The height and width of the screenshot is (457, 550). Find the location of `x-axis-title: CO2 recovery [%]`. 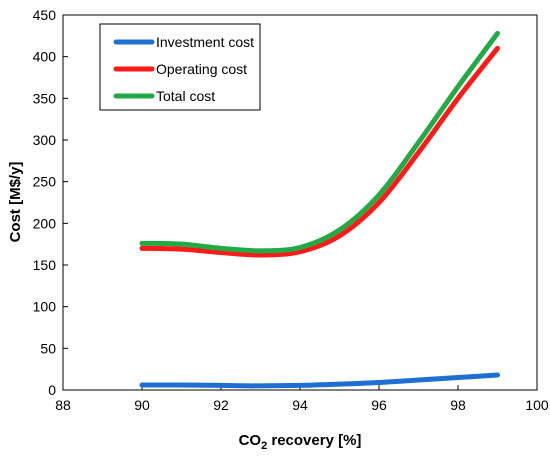

x-axis-title: CO2 recovery [%] is located at coordinates (300, 442).